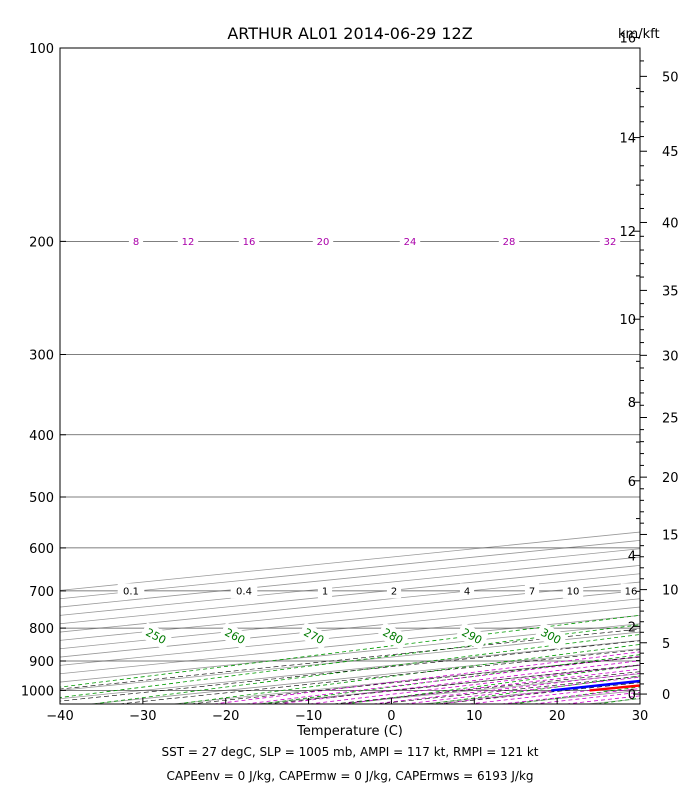 The image size is (700, 800). I want to click on pressure-tick-label: 800, so click(41, 629).